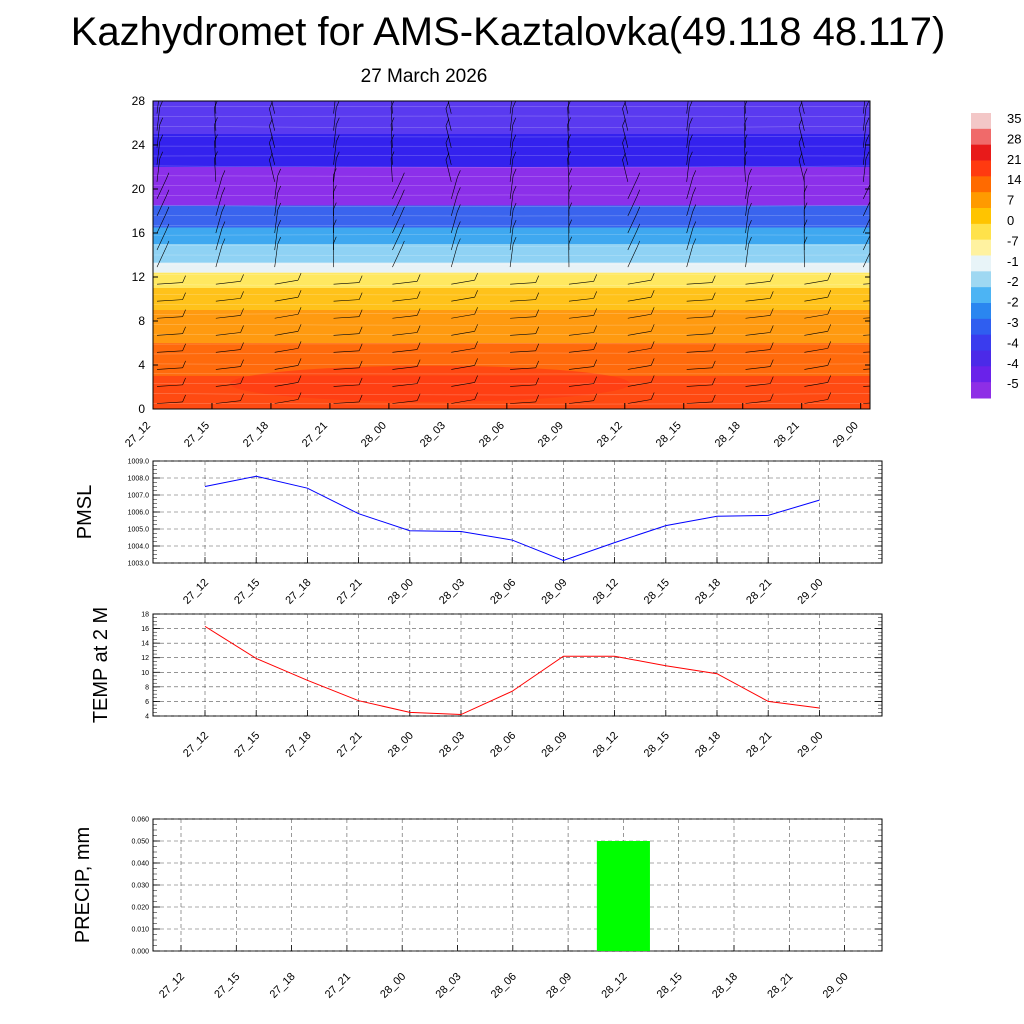  I want to click on y-tick-label: 12, so click(139, 277).